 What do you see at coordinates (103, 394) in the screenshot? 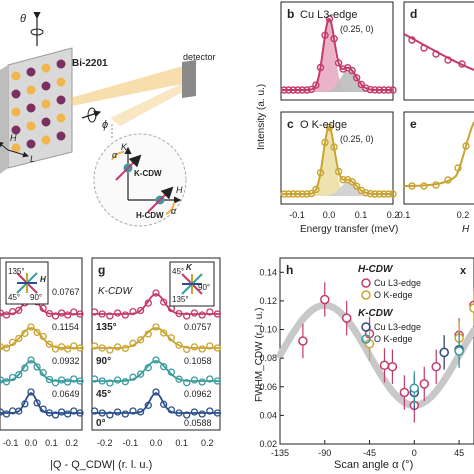
I see `panel-g-angle-2: 45°` at bounding box center [103, 394].